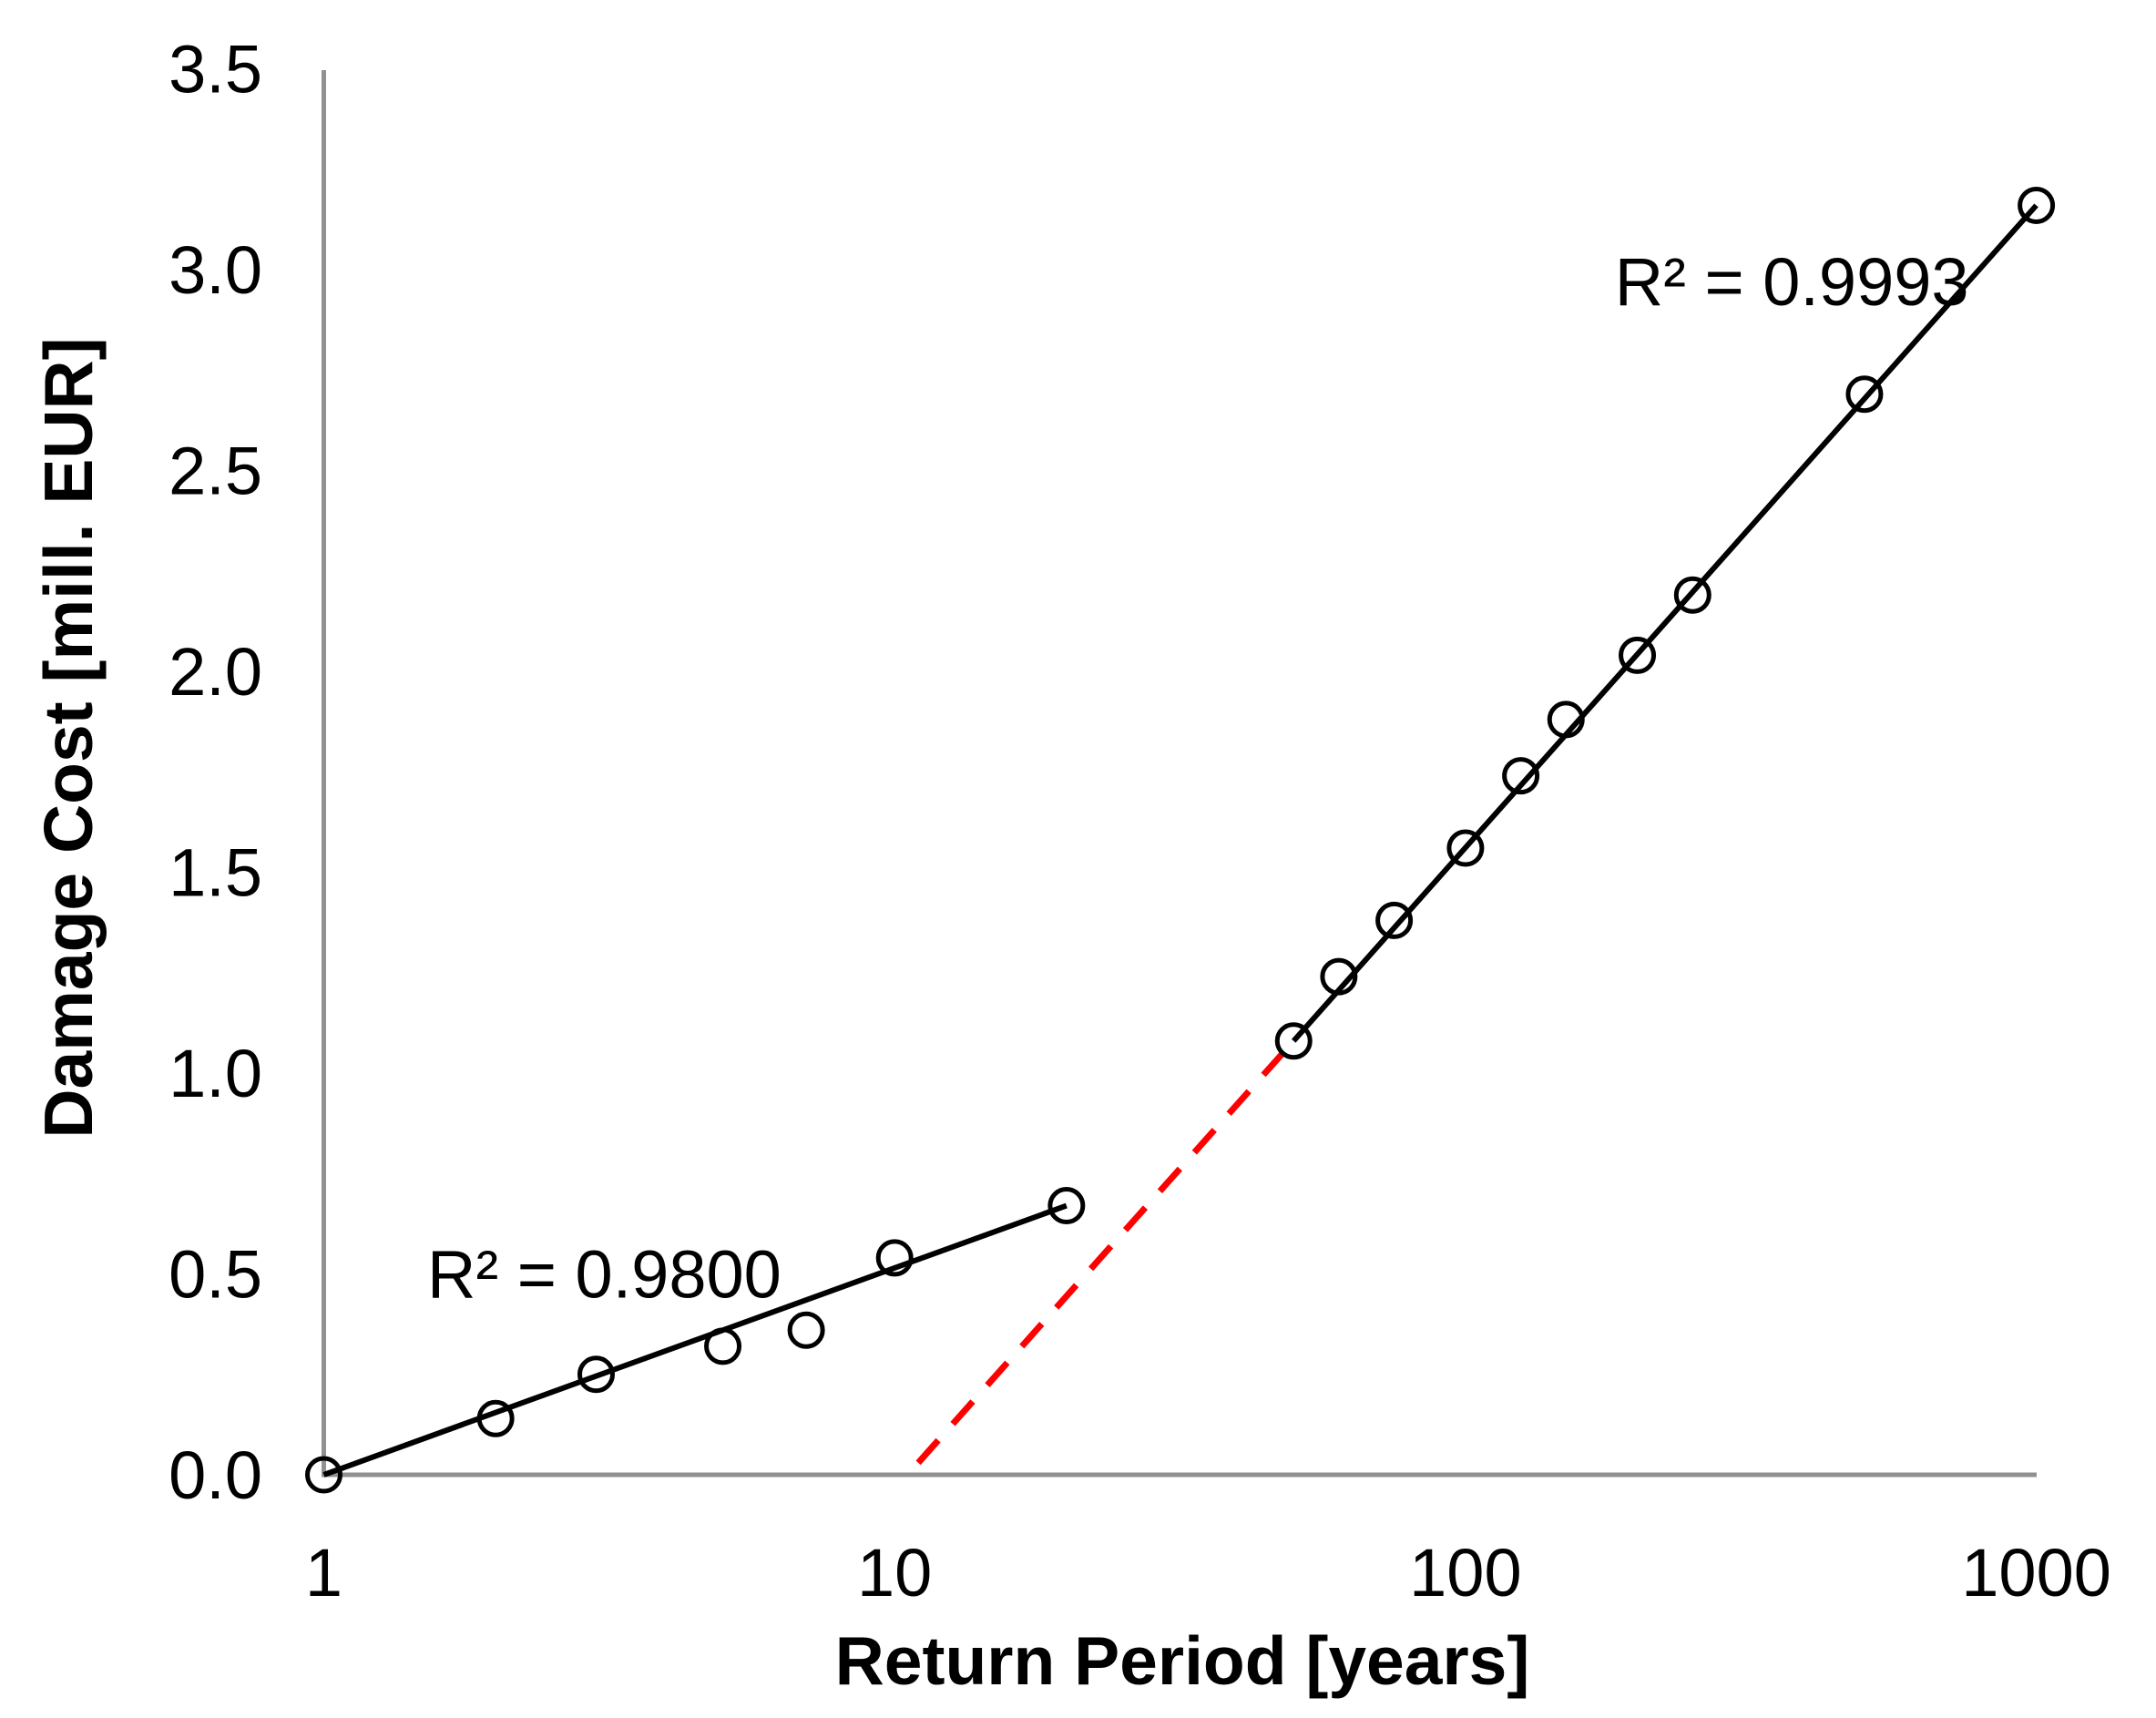 The width and height of the screenshot is (2156, 1718). What do you see at coordinates (216, 472) in the screenshot?
I see `y-tick-label: 2.5` at bounding box center [216, 472].